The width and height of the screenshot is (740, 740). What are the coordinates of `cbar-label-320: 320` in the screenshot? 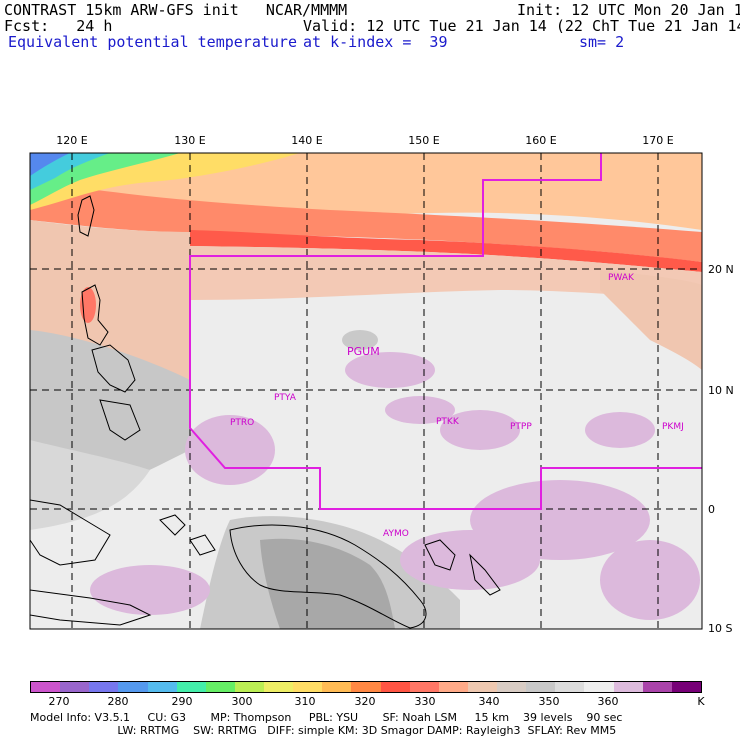 It's located at (365, 701).